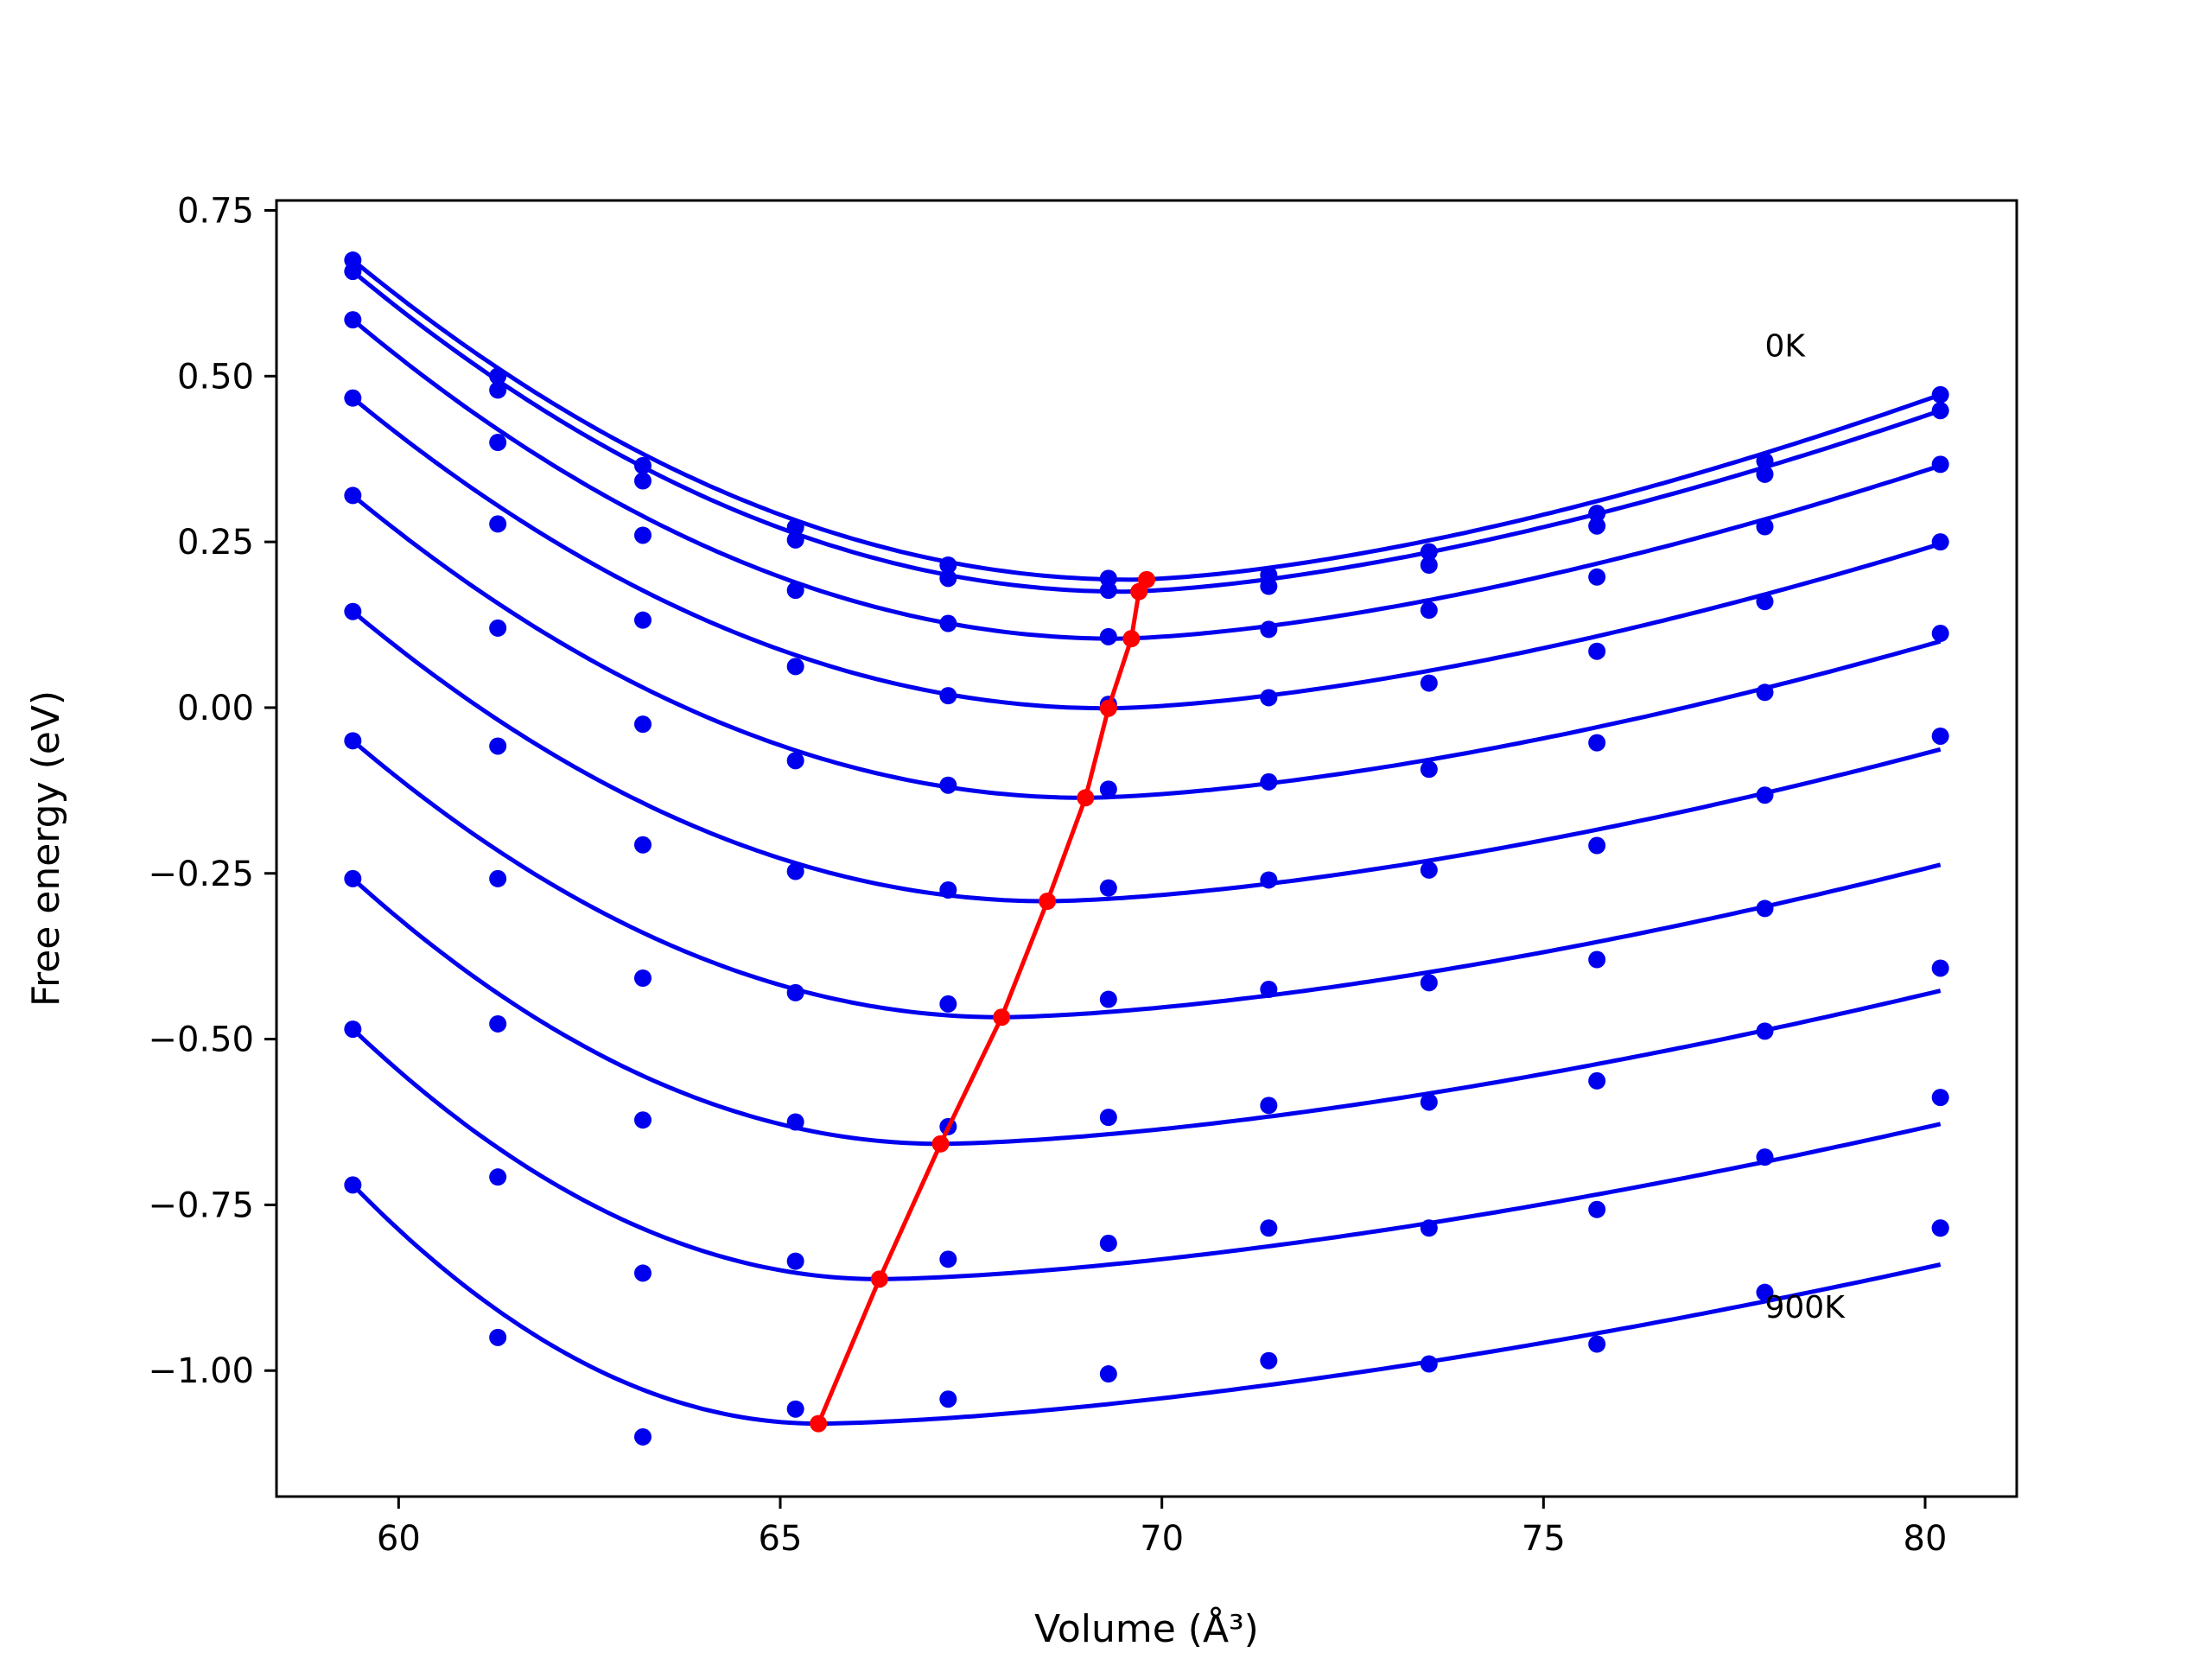 The height and width of the screenshot is (1659, 2212). What do you see at coordinates (1926, 1539) in the screenshot?
I see `x-tick-label: 80` at bounding box center [1926, 1539].